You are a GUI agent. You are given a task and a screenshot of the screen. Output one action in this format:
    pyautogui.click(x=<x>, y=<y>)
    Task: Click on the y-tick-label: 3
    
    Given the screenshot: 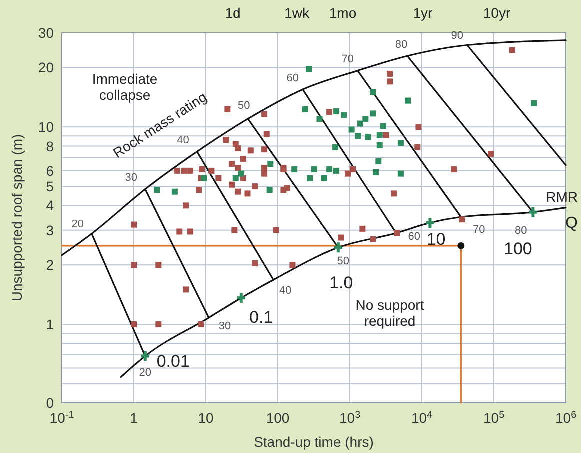 What is the action you would take?
    pyautogui.click(x=50, y=230)
    